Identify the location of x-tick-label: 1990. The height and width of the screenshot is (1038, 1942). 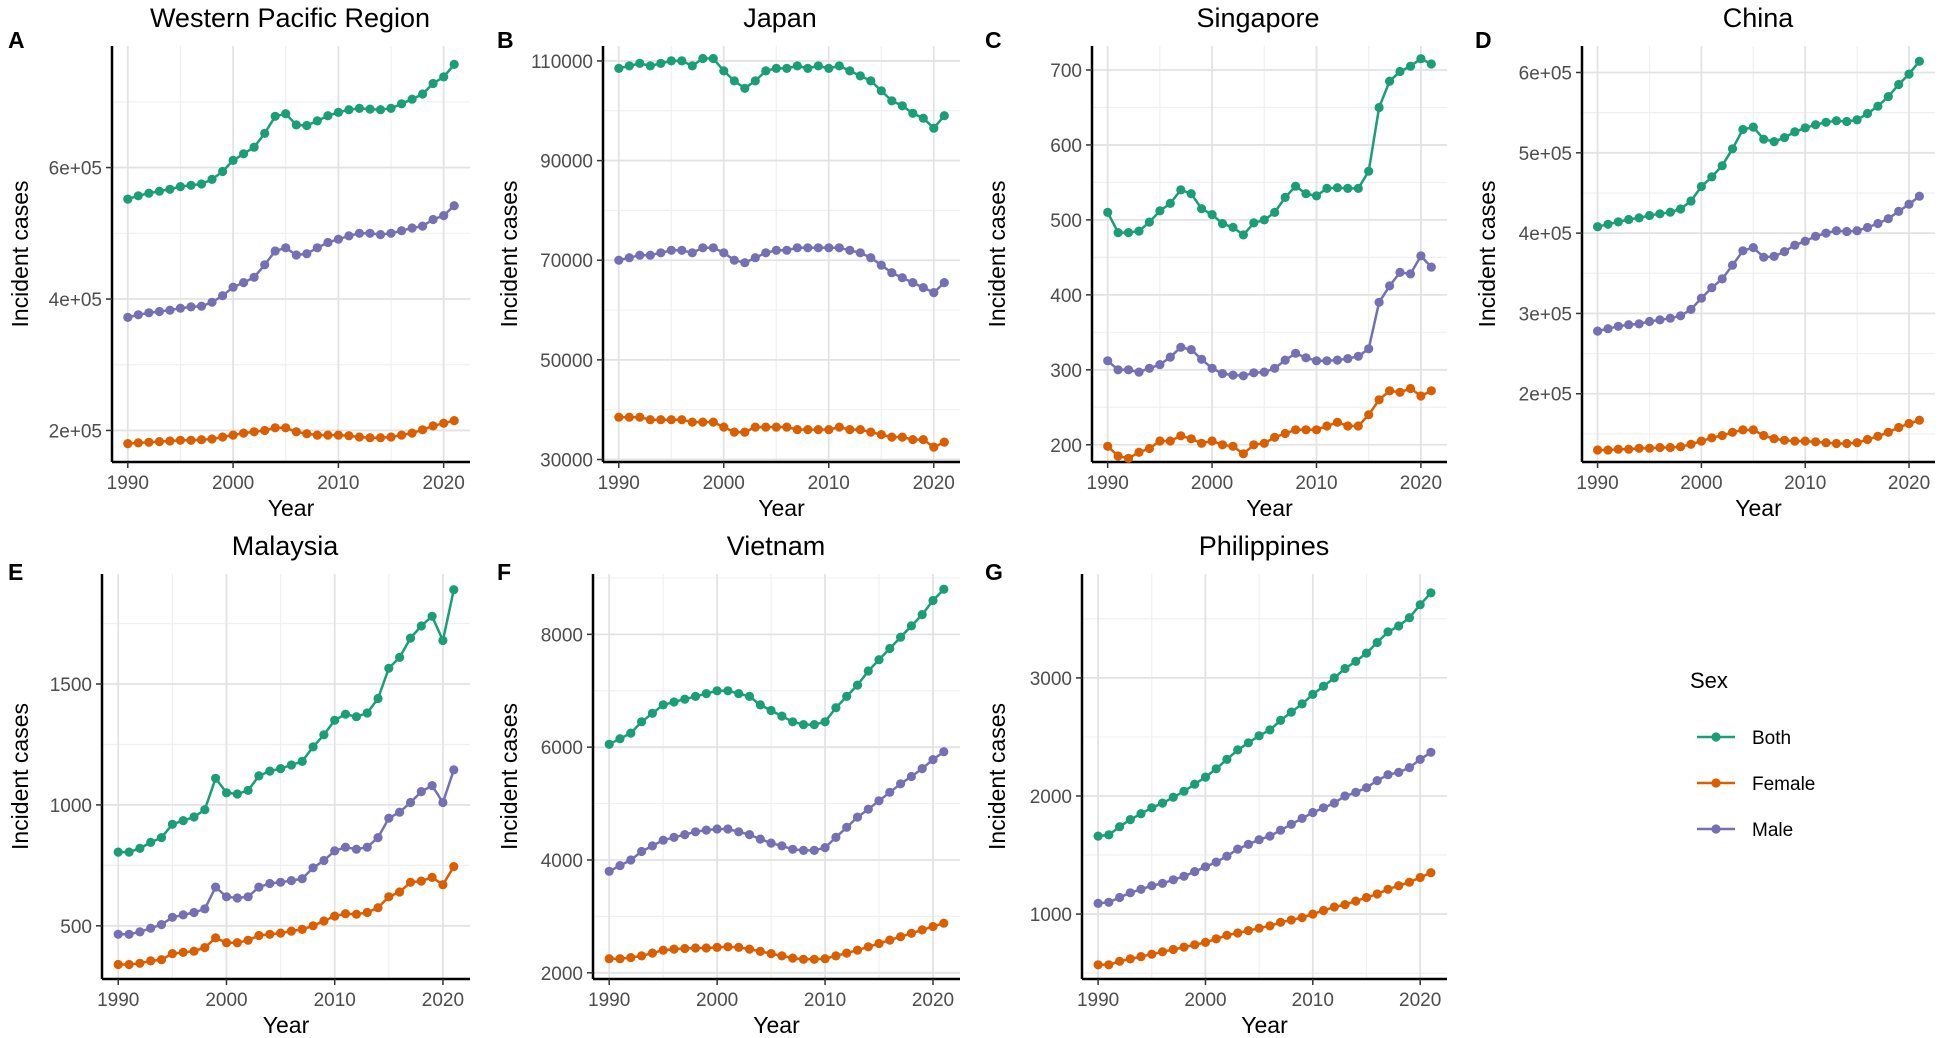
(1108, 483).